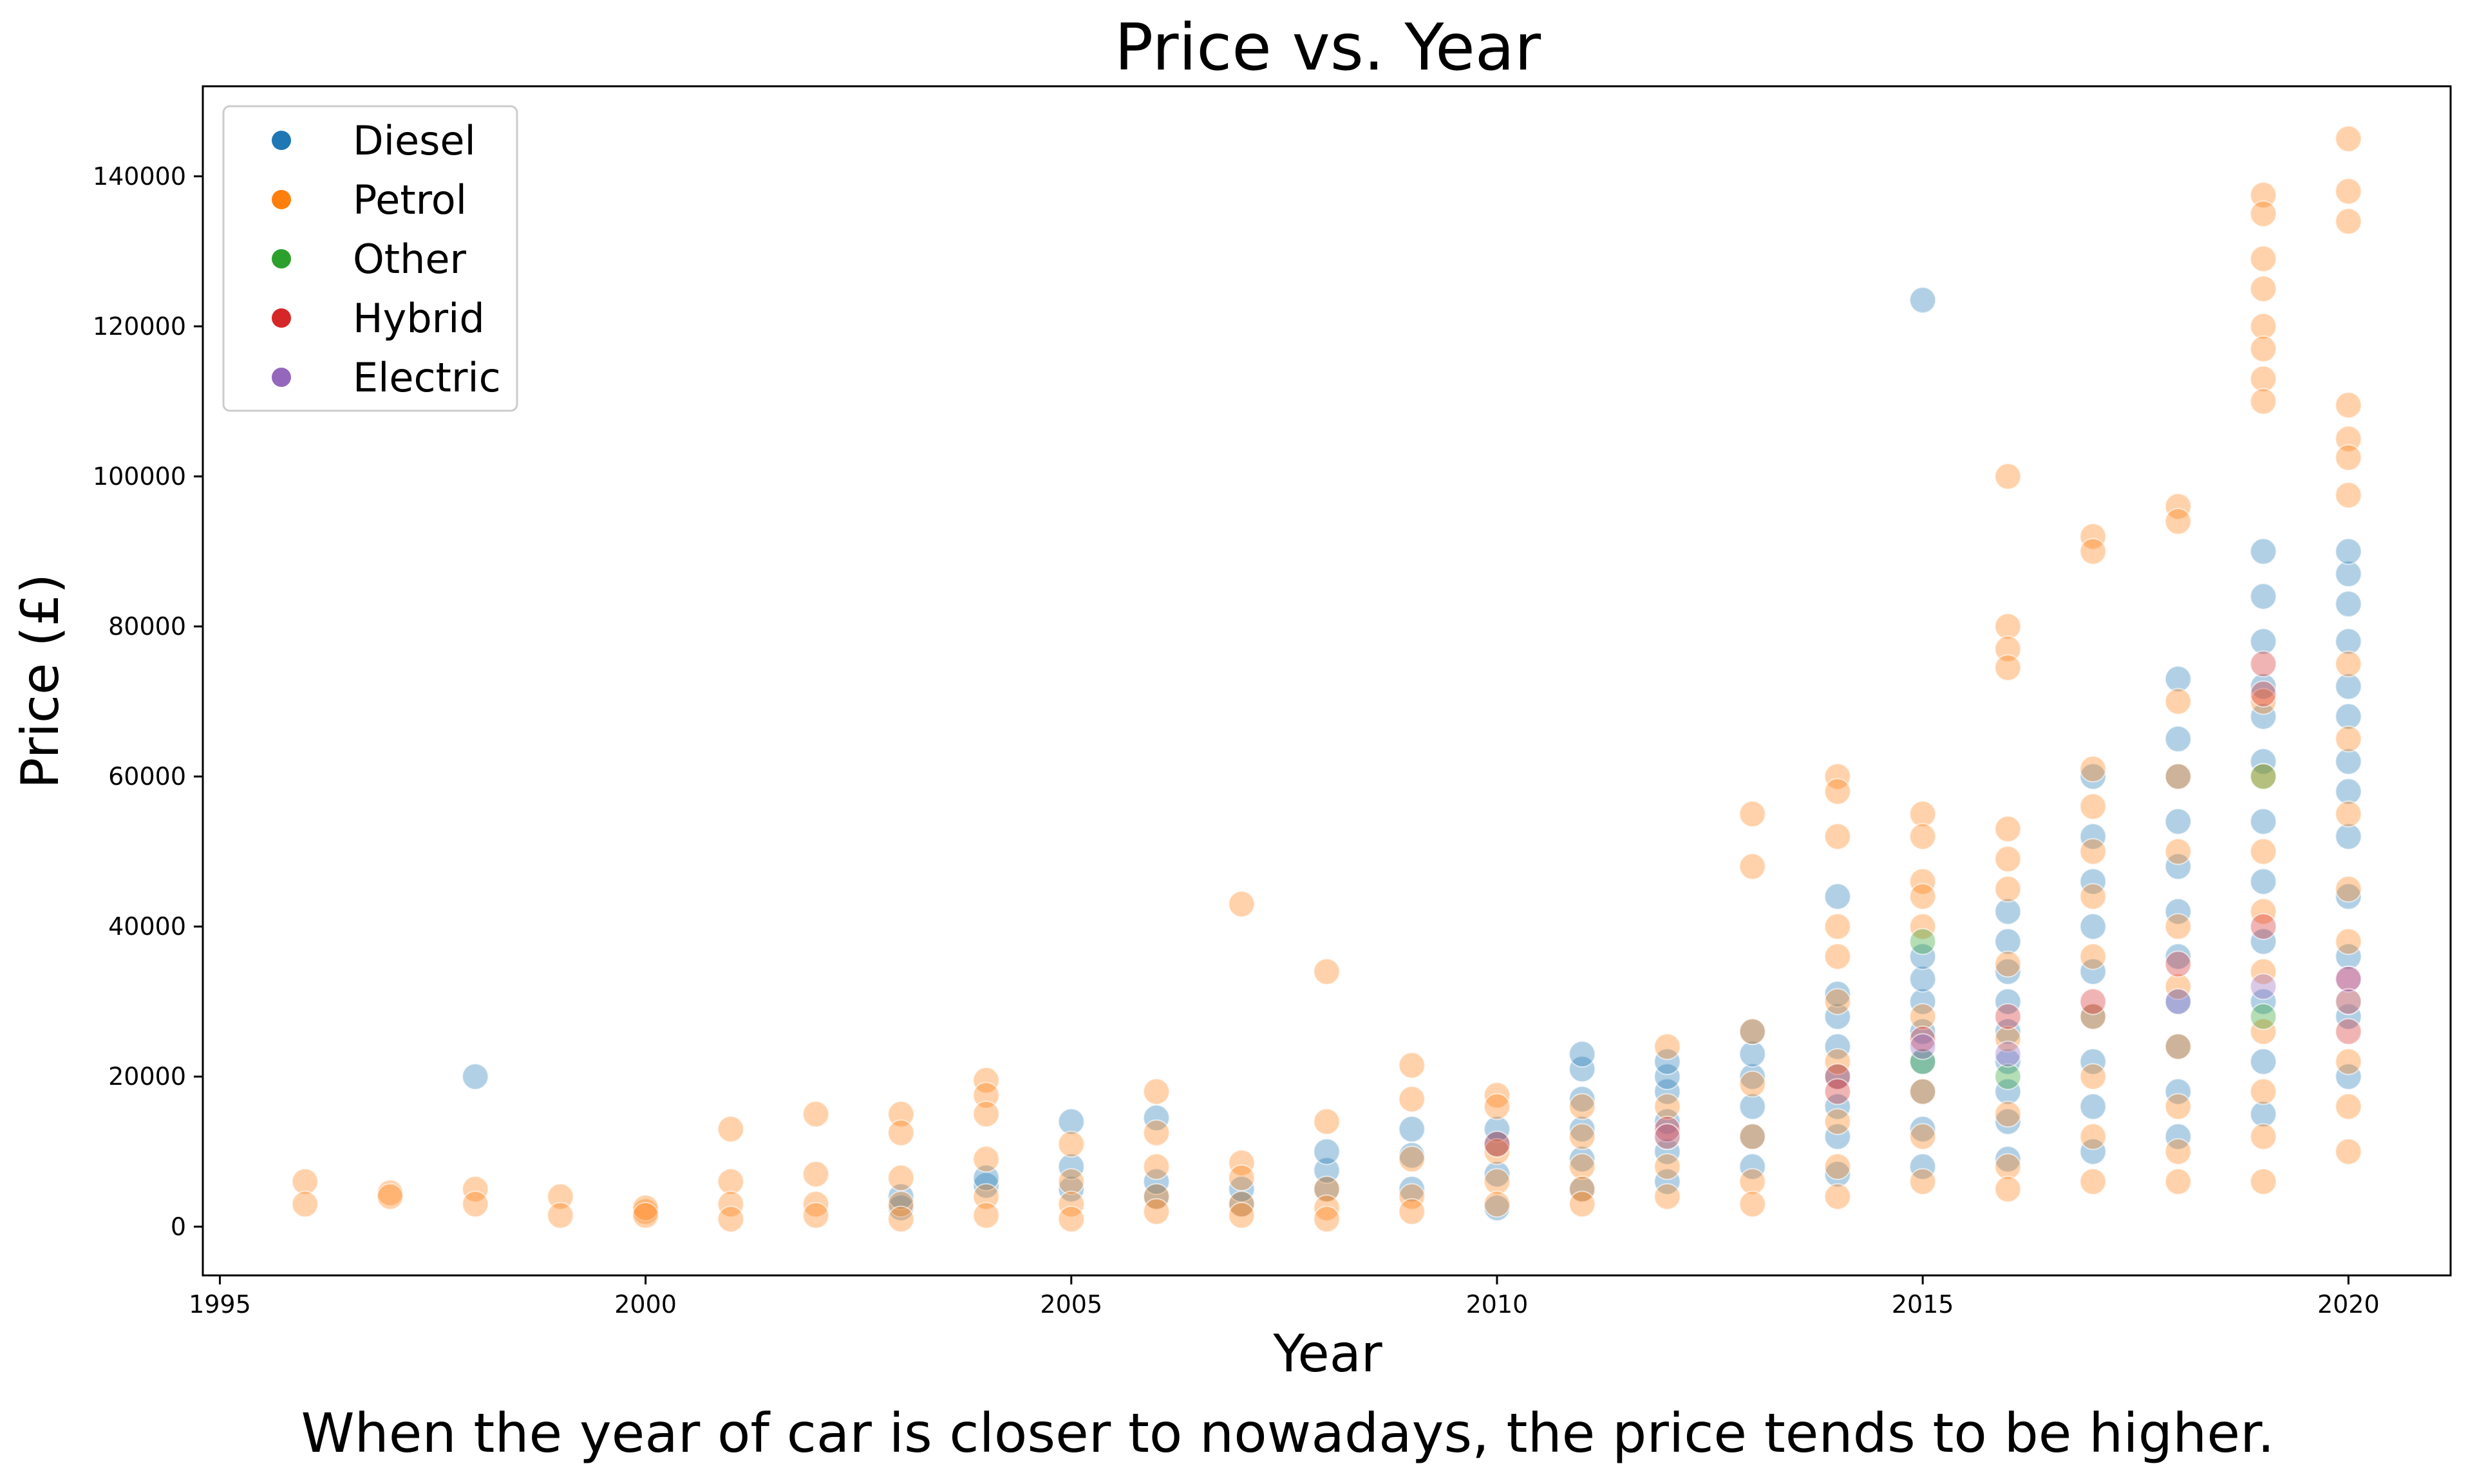  I want to click on y-tick-label: 120000, so click(139, 326).